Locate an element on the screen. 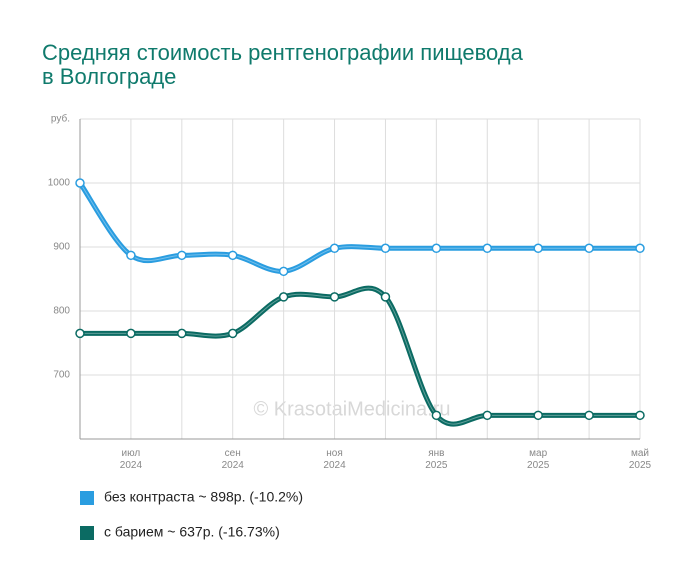 This screenshot has width=700, height=582. legend-label: без контраста ~ 898р. (-10.2%) is located at coordinates (203, 497).